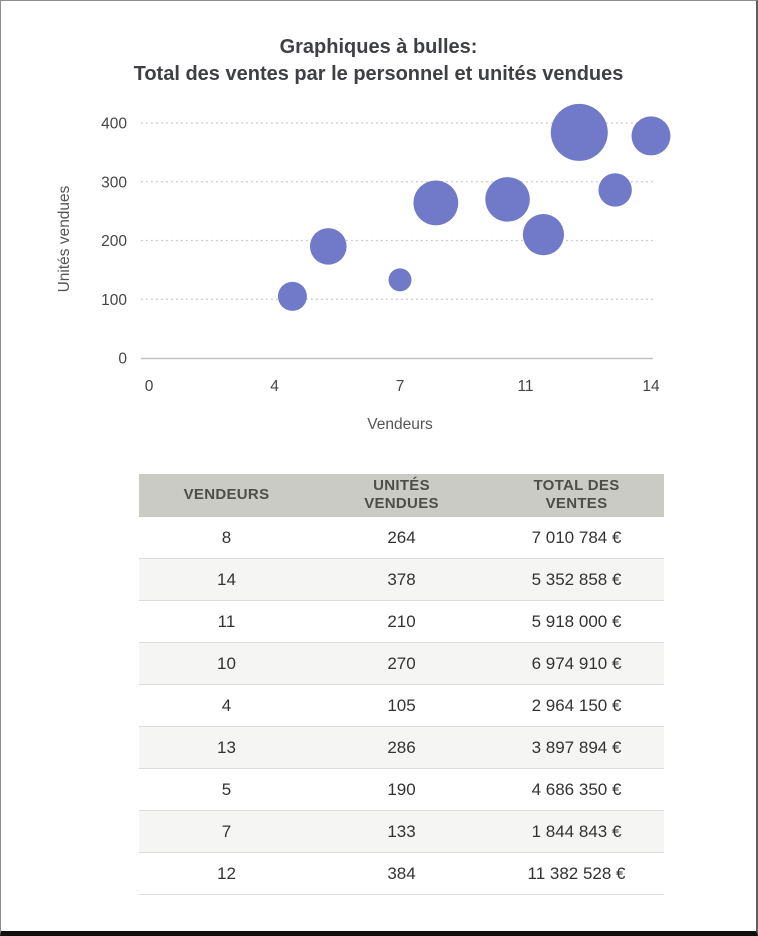  Describe the element at coordinates (576, 663) in the screenshot. I see `table-cell: 6 974 910 €` at that location.